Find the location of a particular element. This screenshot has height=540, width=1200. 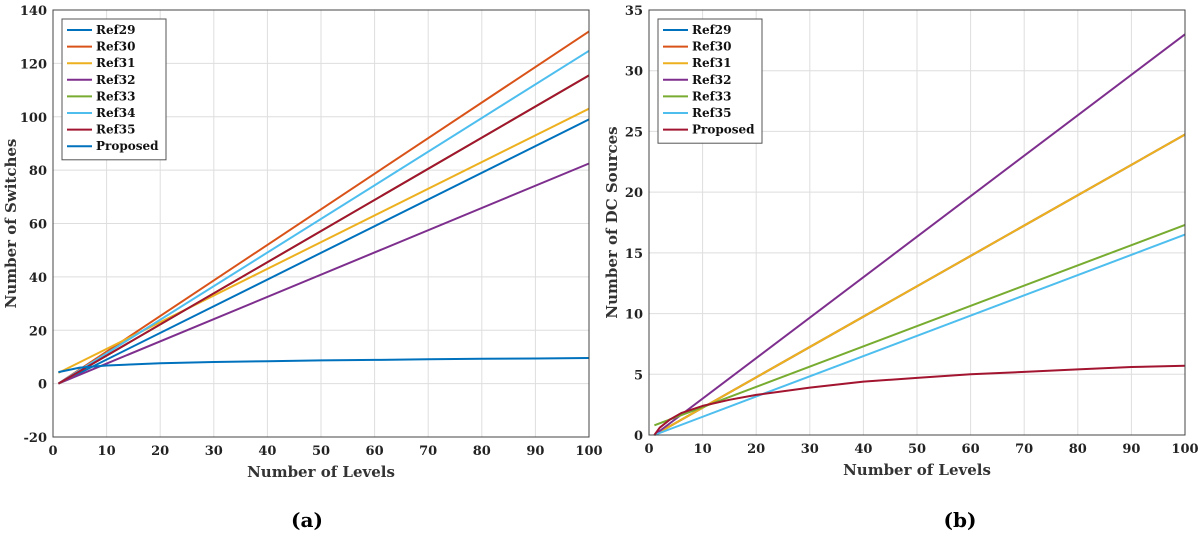

y-tick-label: 40 is located at coordinates (38, 278).